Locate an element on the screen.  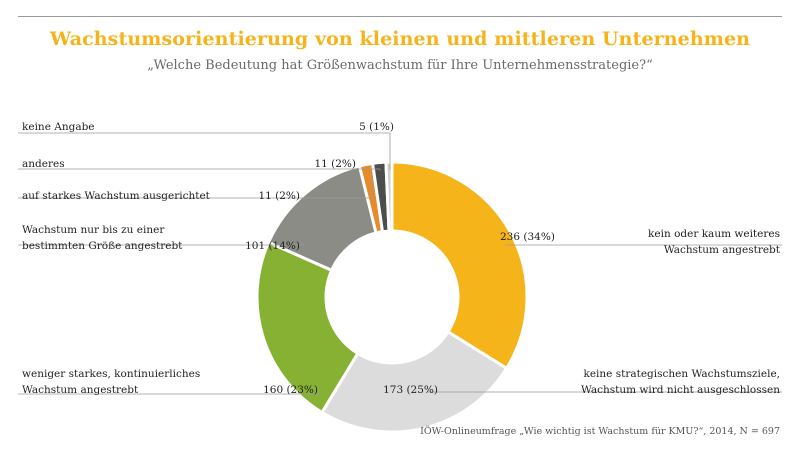
value-label: 160 (23%) is located at coordinates (290, 390).